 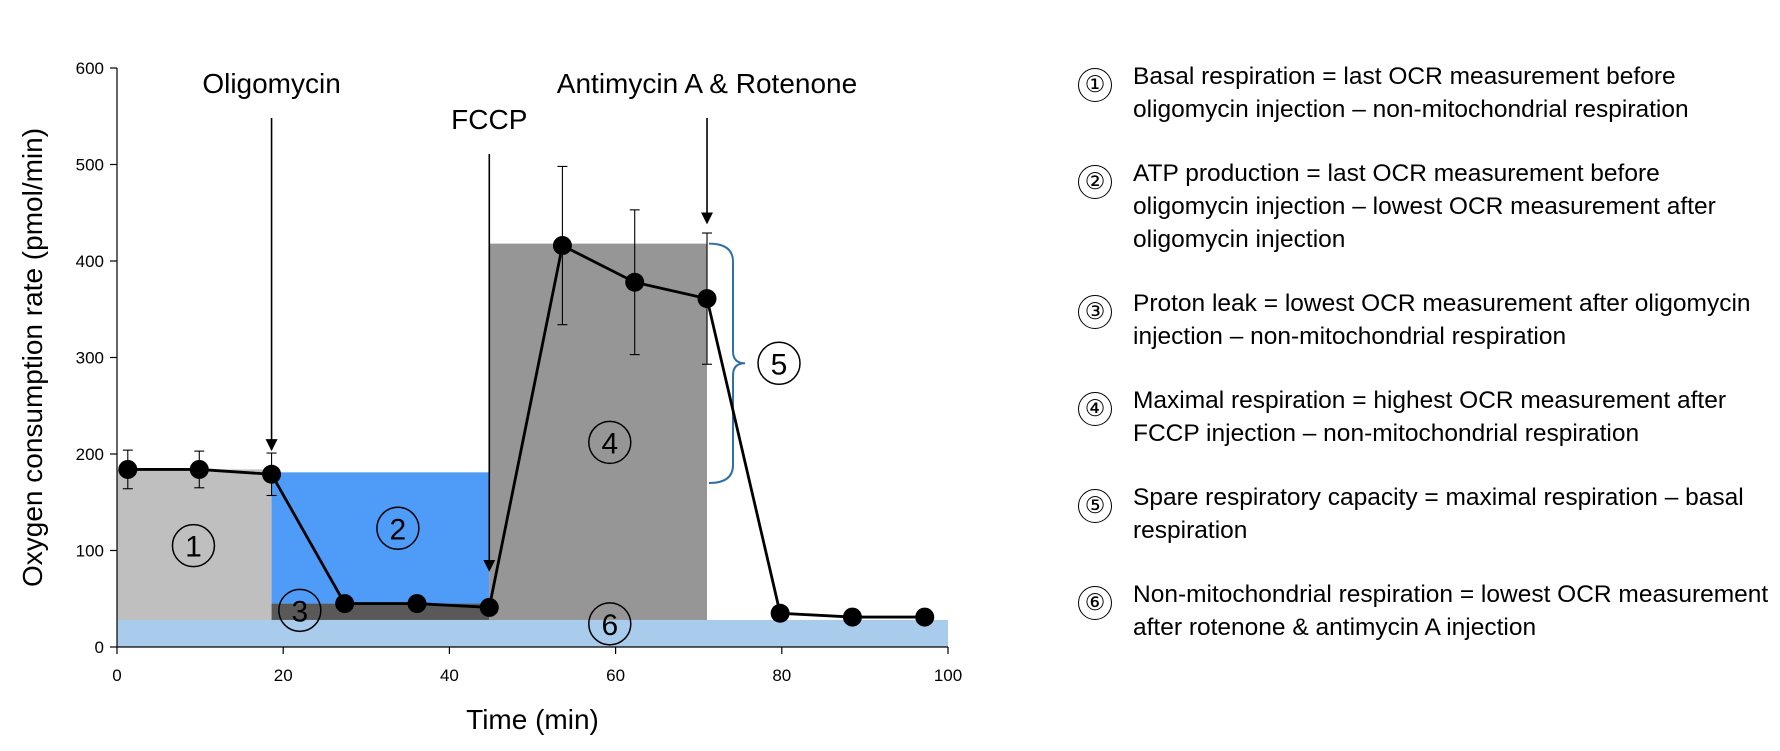 I want to click on region-label-6: 6, so click(x=609, y=625).